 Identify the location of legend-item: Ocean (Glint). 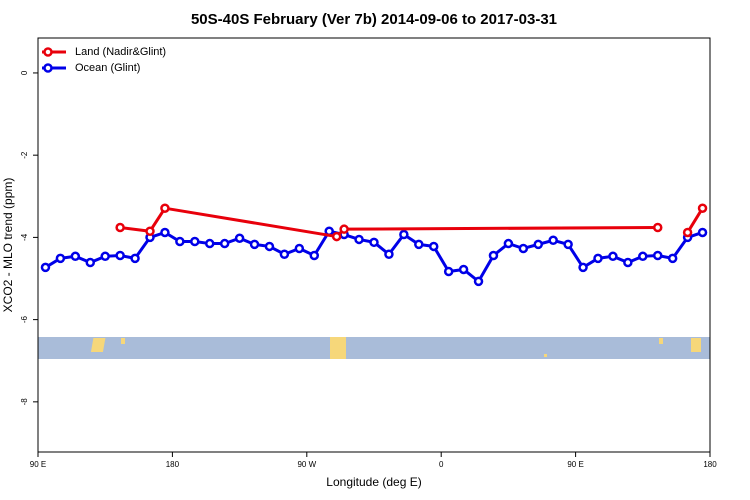
(91, 68).